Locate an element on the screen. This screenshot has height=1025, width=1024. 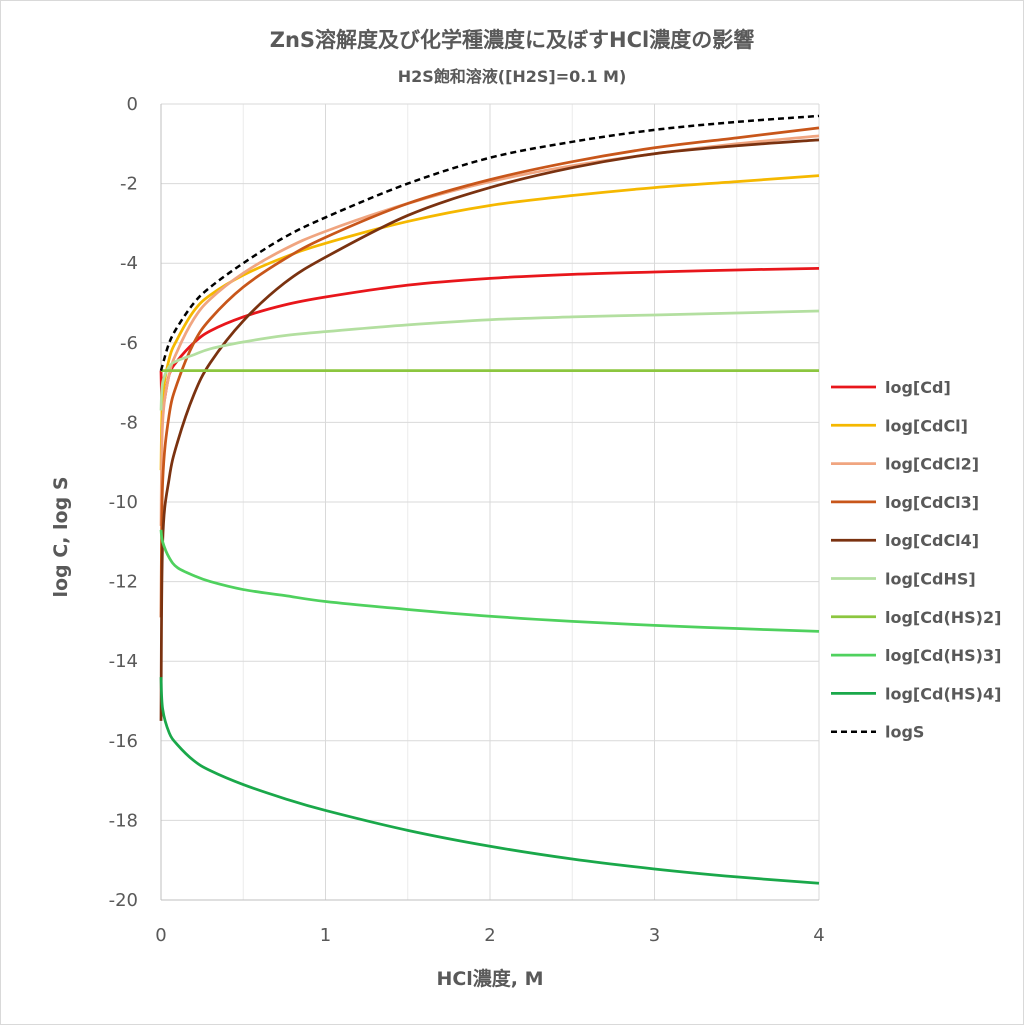
y-tick-label: -10 is located at coordinates (123, 502).